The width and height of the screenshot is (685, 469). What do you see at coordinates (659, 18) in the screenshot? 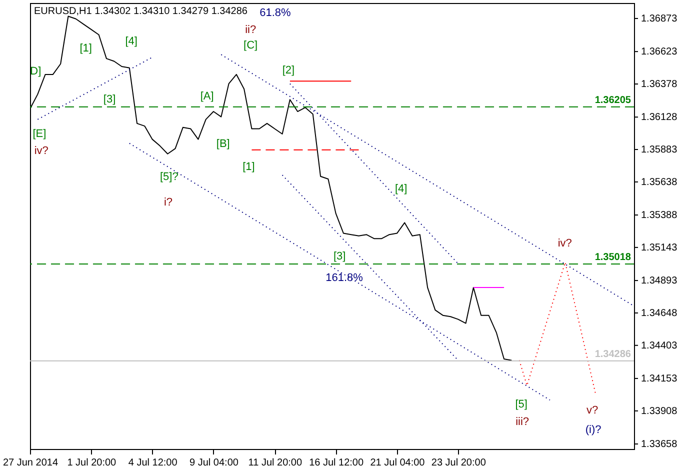
I see `y-tick-label: 1.36873` at bounding box center [659, 18].